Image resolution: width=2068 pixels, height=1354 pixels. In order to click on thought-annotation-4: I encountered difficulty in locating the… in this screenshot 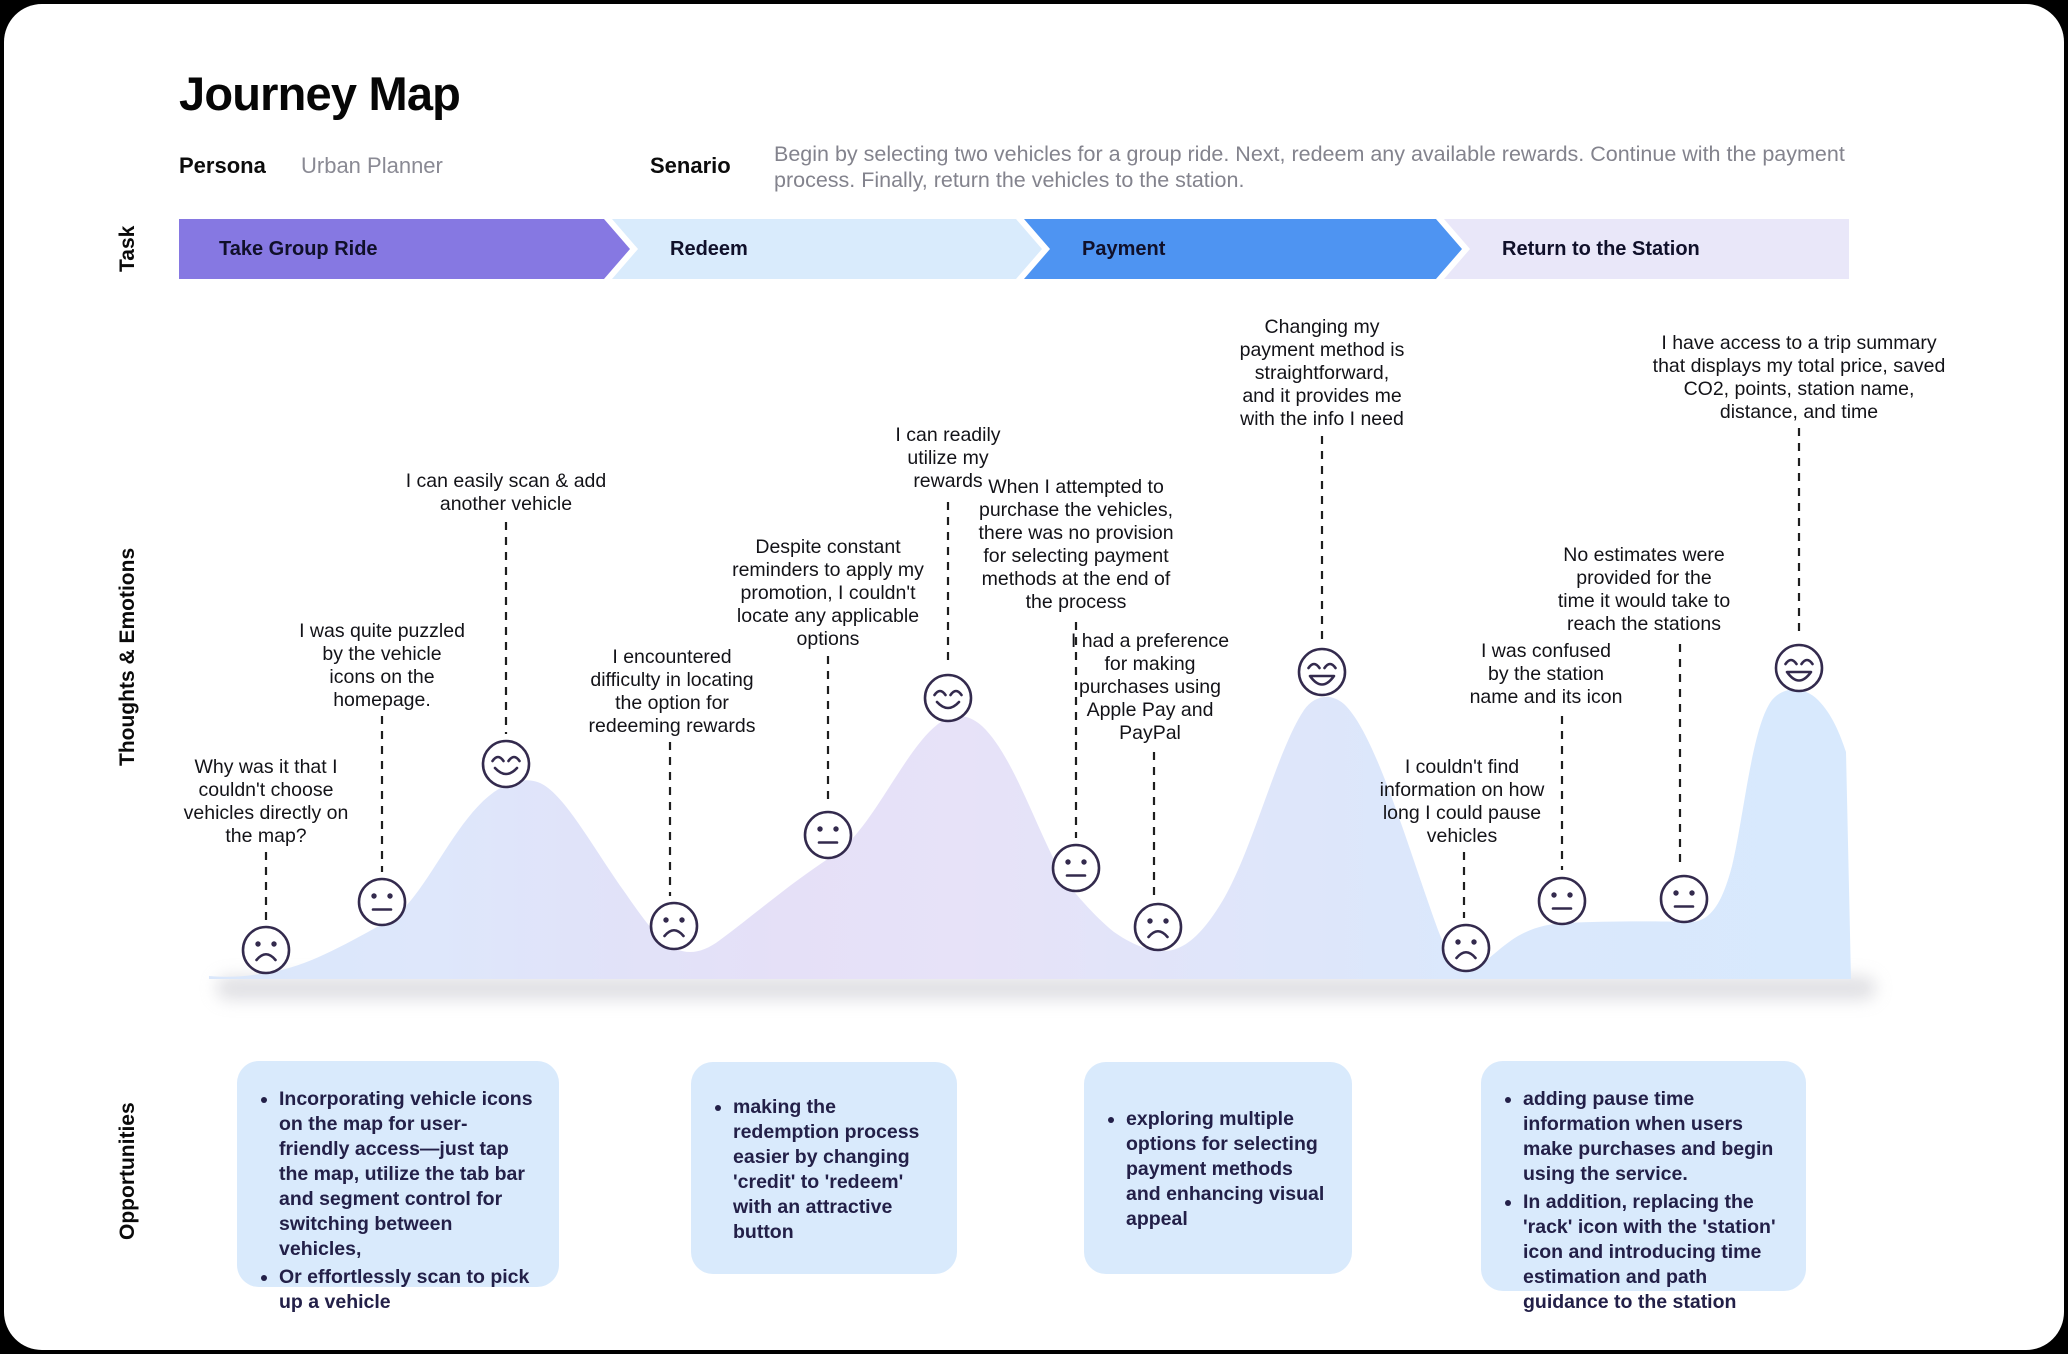, I will do `click(672, 691)`.